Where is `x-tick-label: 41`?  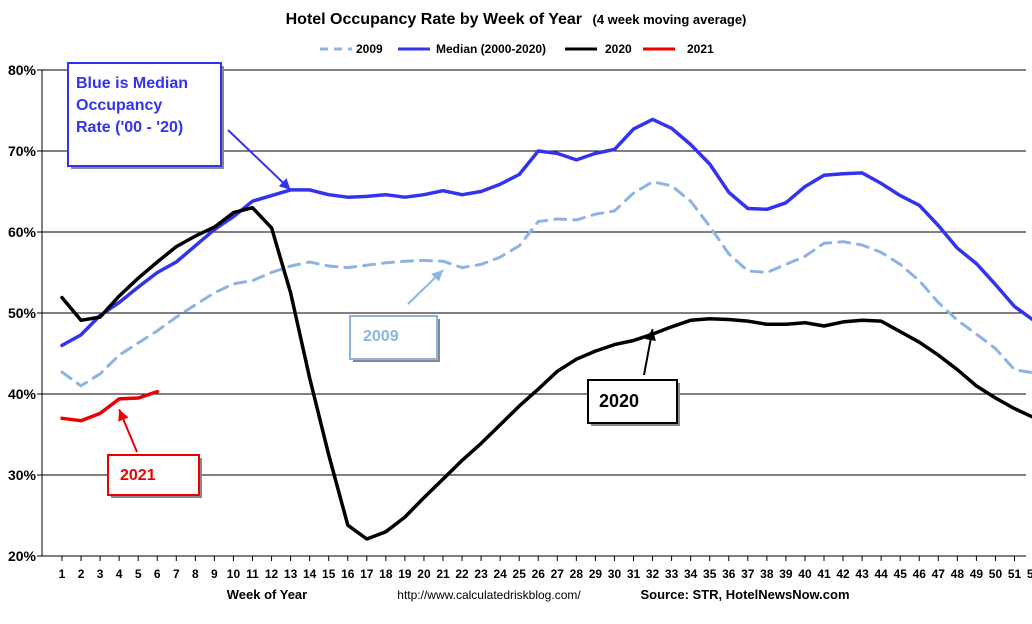
x-tick-label: 41 is located at coordinates (824, 574).